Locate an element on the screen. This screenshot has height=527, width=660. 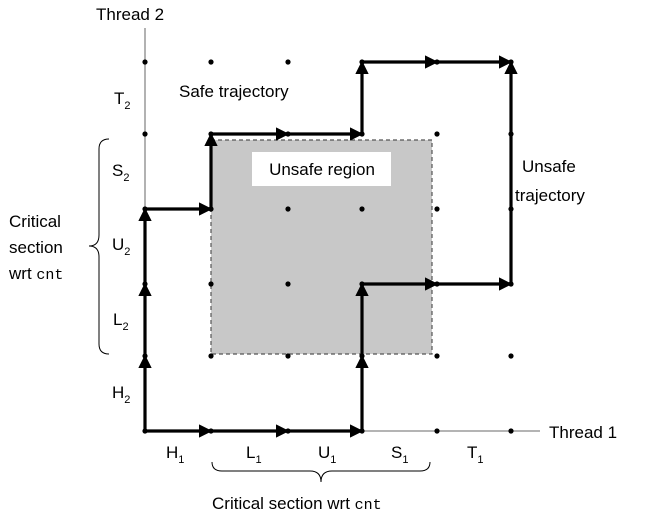
critical-section-y-label-line3: wrt cnt is located at coordinates (35, 274).